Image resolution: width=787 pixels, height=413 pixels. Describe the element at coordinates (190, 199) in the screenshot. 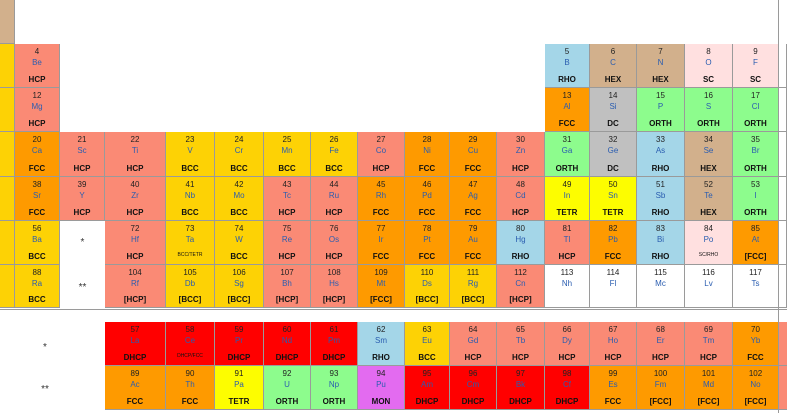

I see `element-cell-nb: 41 Nb BCC` at that location.